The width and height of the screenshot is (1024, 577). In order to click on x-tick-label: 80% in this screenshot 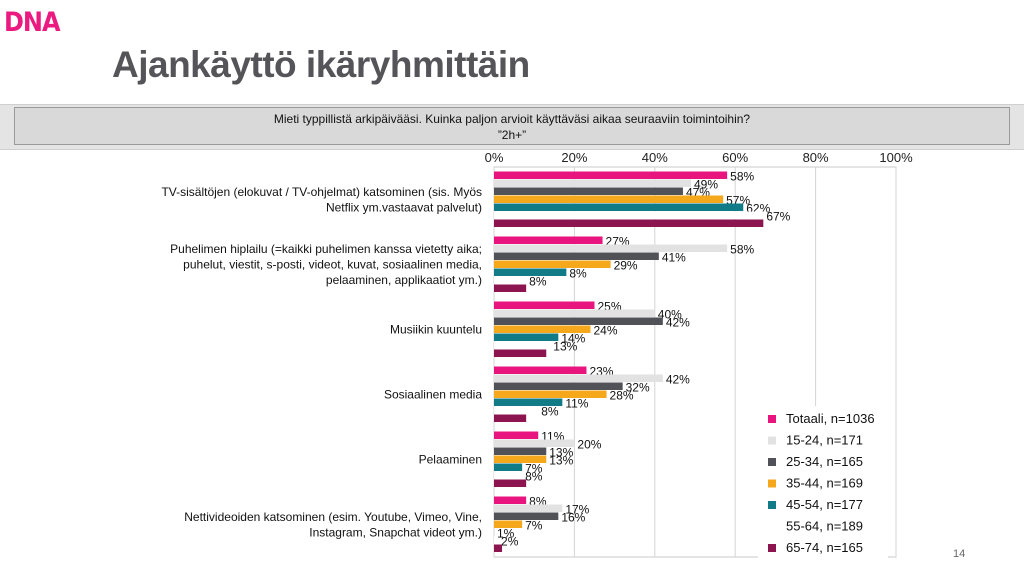, I will do `click(816, 157)`.